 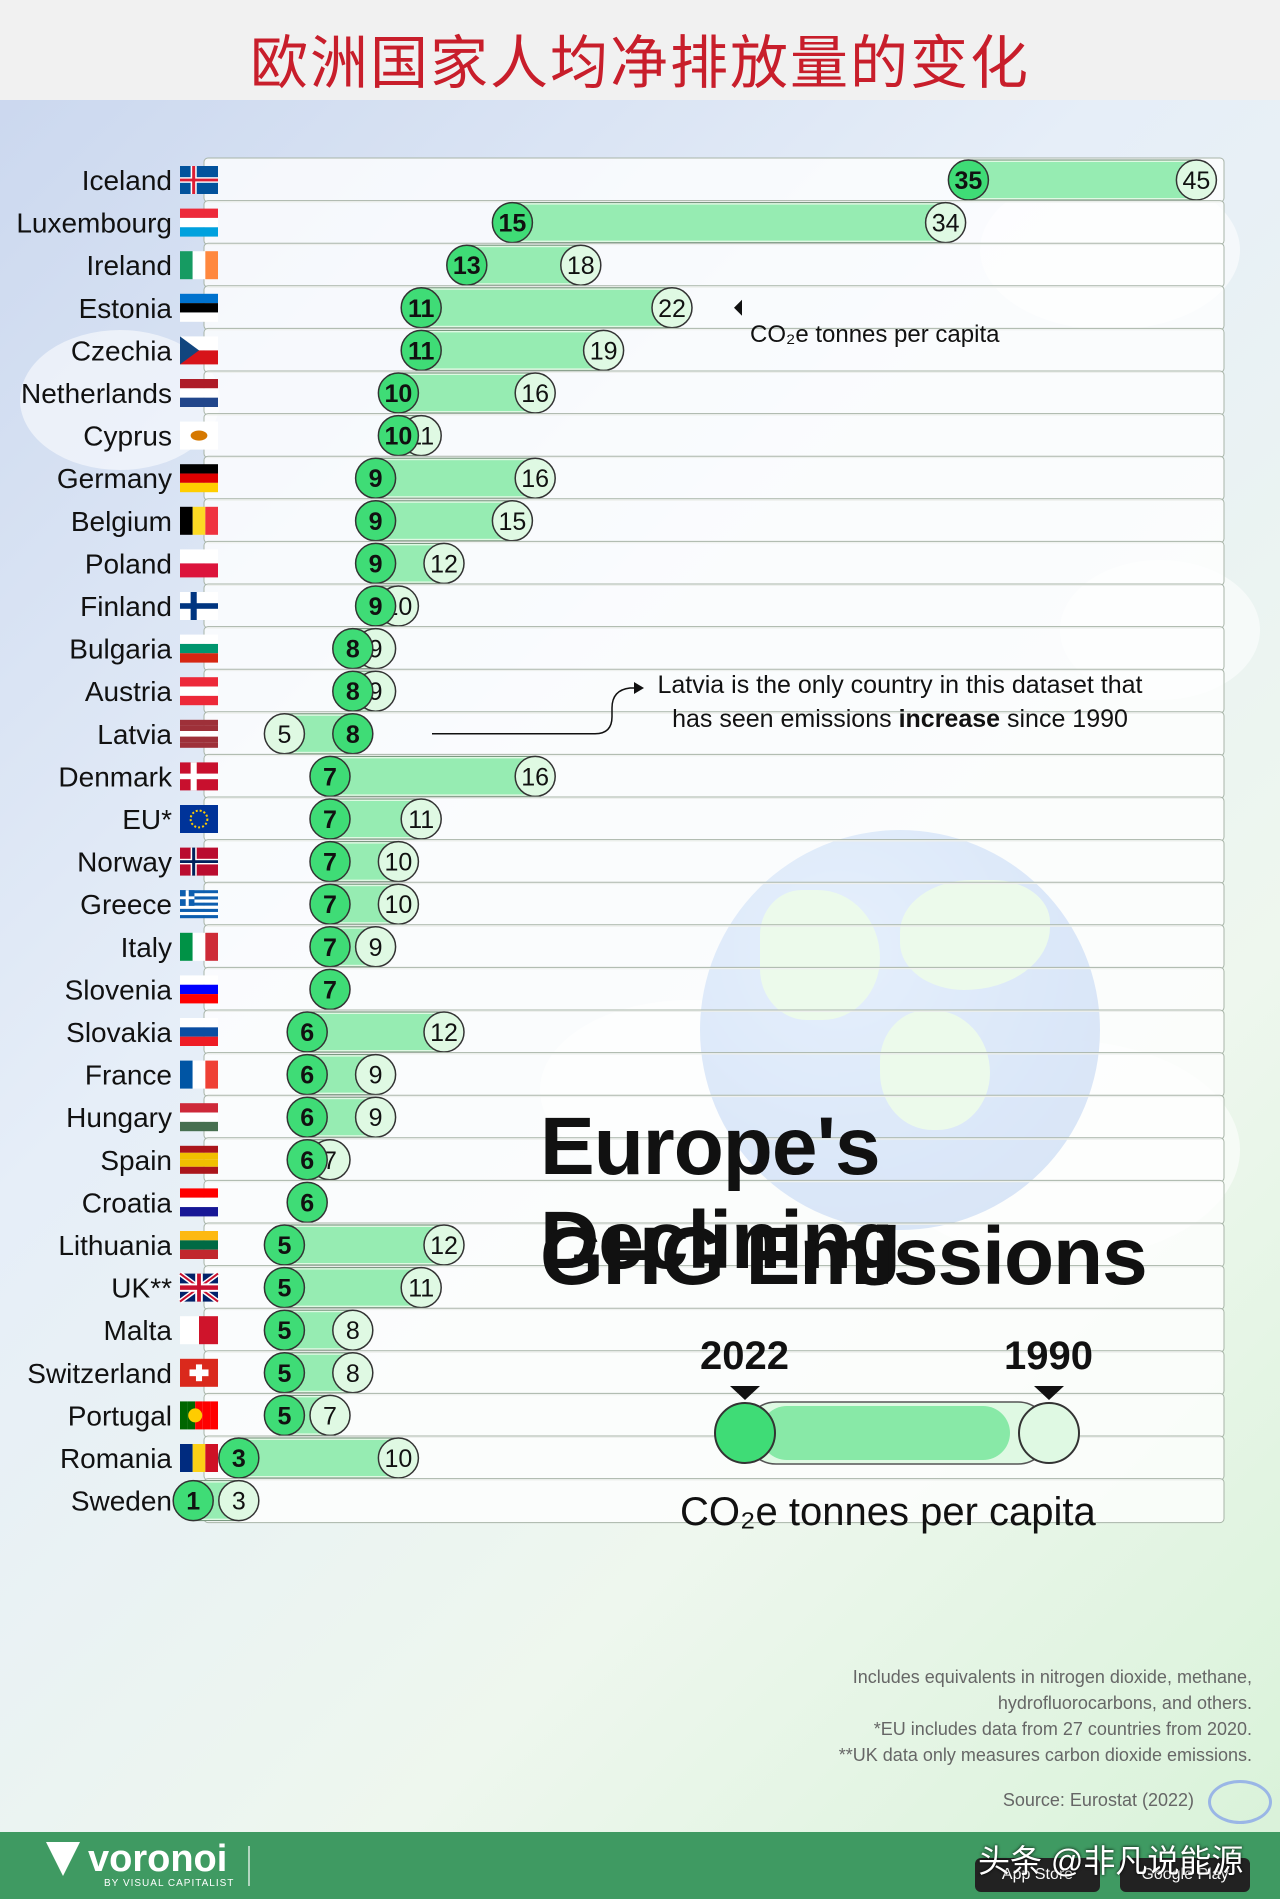 What do you see at coordinates (239, 1459) in the screenshot?
I see `value-label-2022: 3` at bounding box center [239, 1459].